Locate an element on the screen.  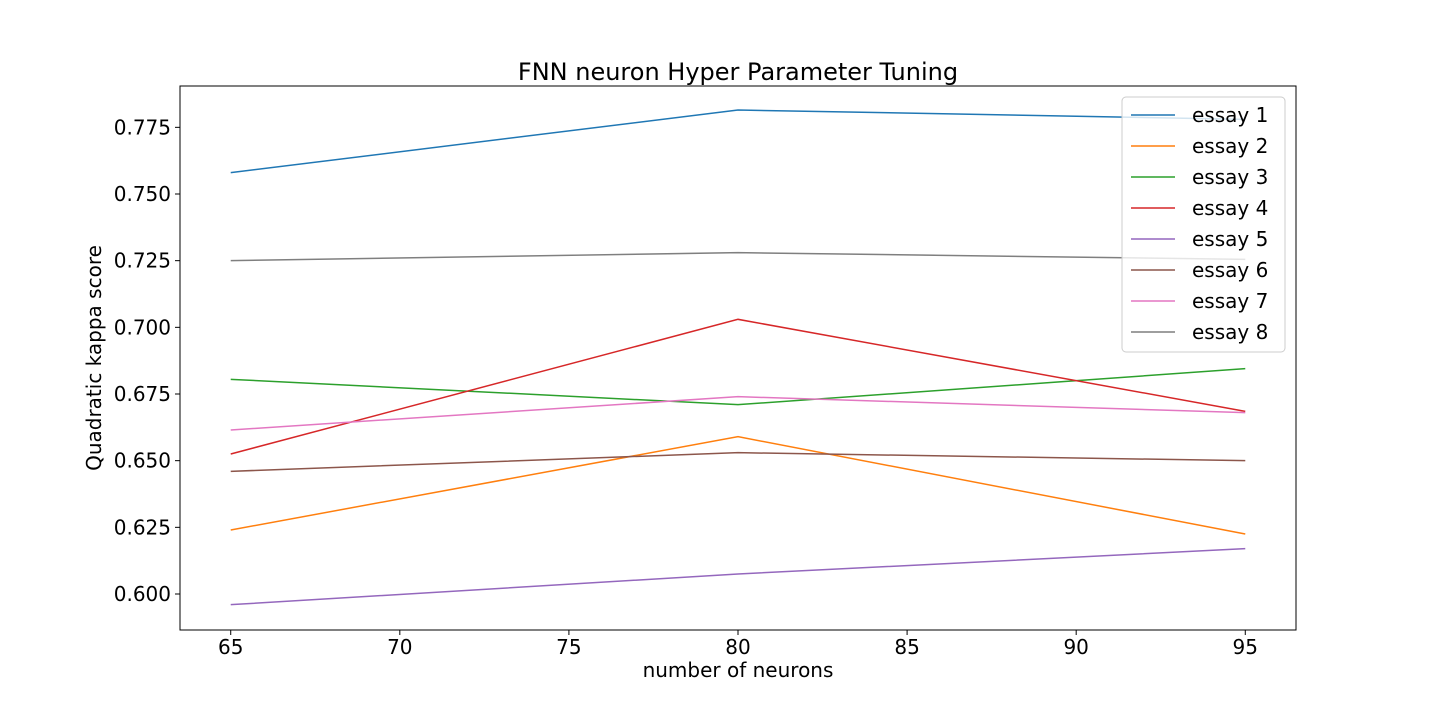
legend-label-1: essay 1 is located at coordinates (1230, 115).